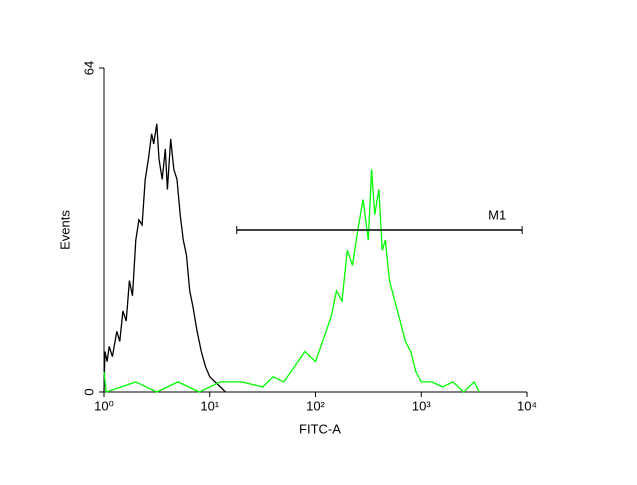  I want to click on x-axis-label: FITC-A, so click(320, 428).